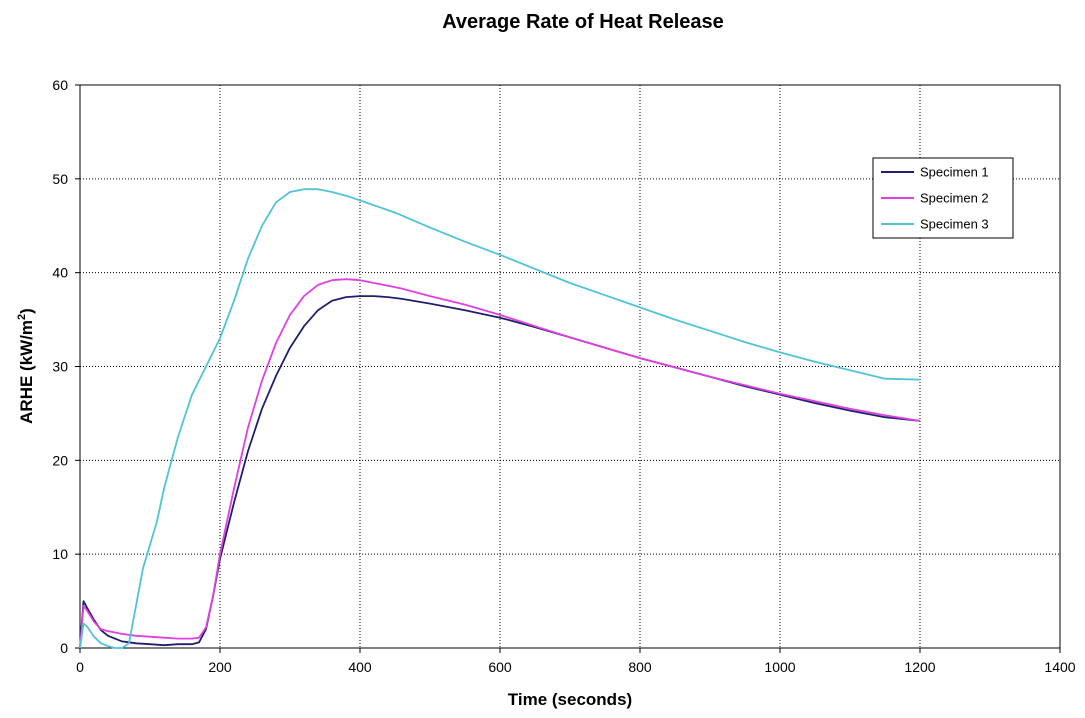 This screenshot has width=1085, height=718. What do you see at coordinates (60, 367) in the screenshot?
I see `y-tick-label: 30` at bounding box center [60, 367].